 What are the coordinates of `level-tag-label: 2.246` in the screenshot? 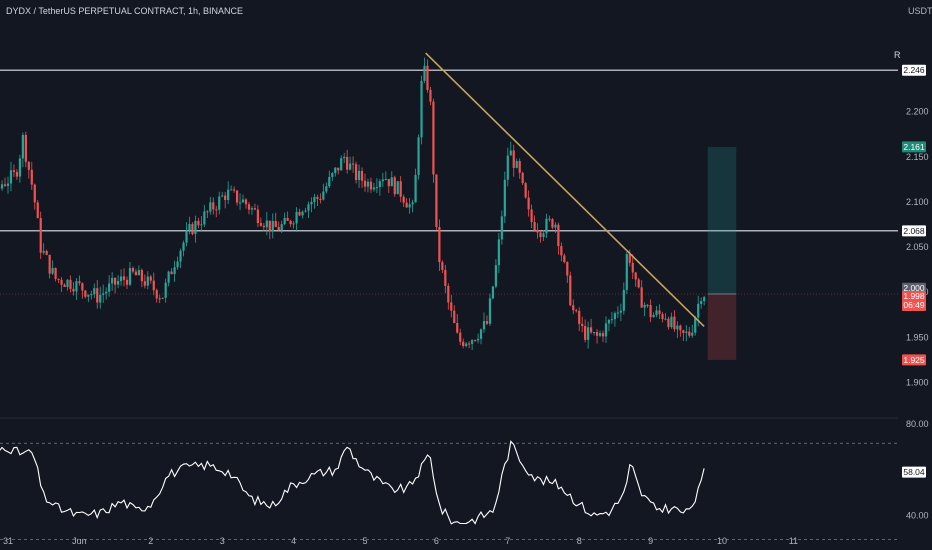 It's located at (914, 70).